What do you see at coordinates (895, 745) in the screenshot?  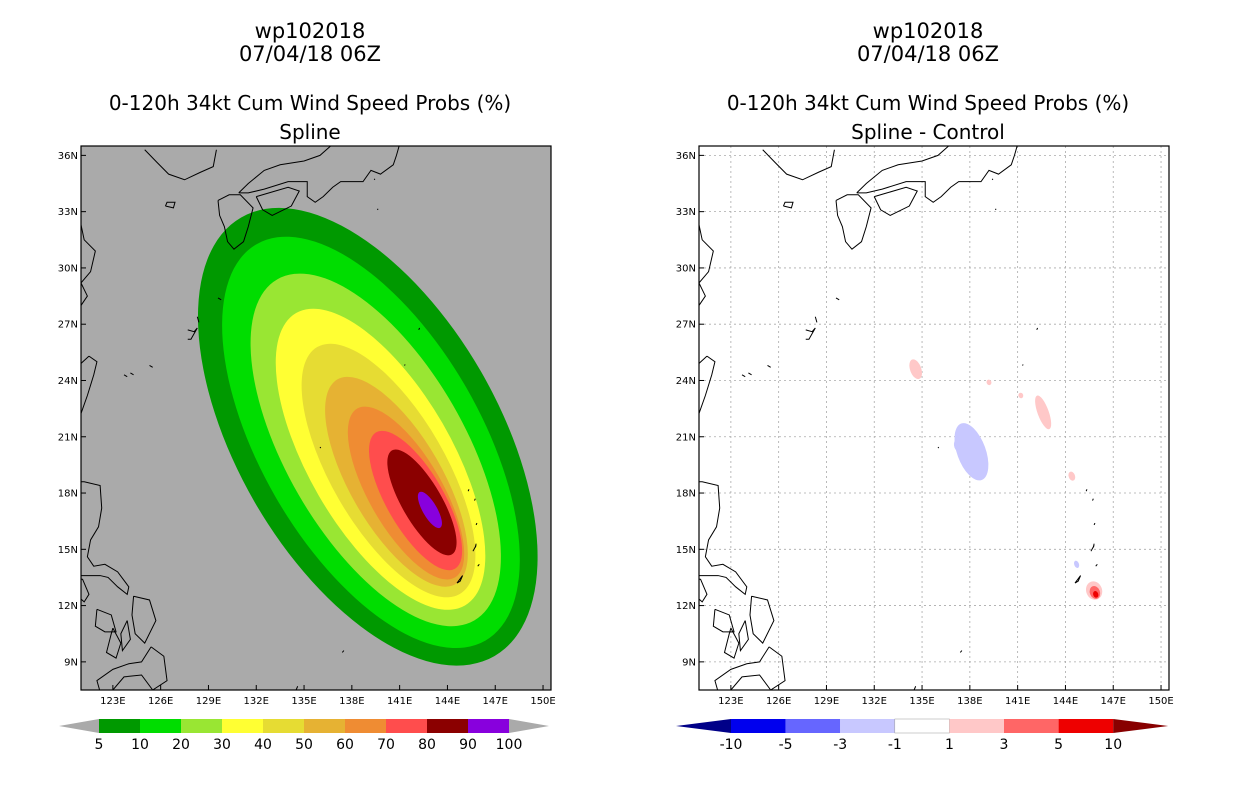 I see `colorbar-label: -1` at bounding box center [895, 745].